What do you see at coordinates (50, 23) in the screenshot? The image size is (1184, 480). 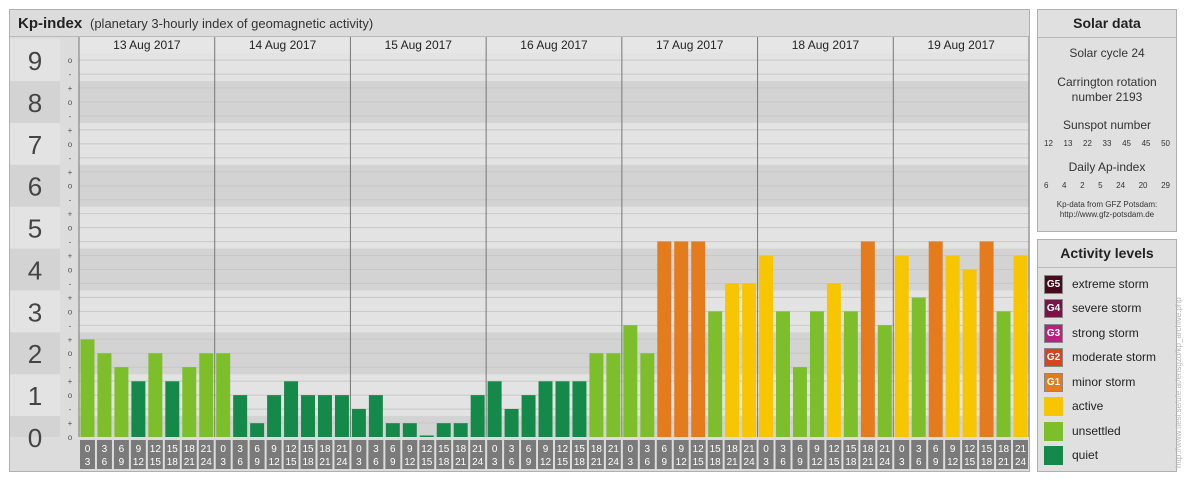 I see `chart-title: Kp-index` at bounding box center [50, 23].